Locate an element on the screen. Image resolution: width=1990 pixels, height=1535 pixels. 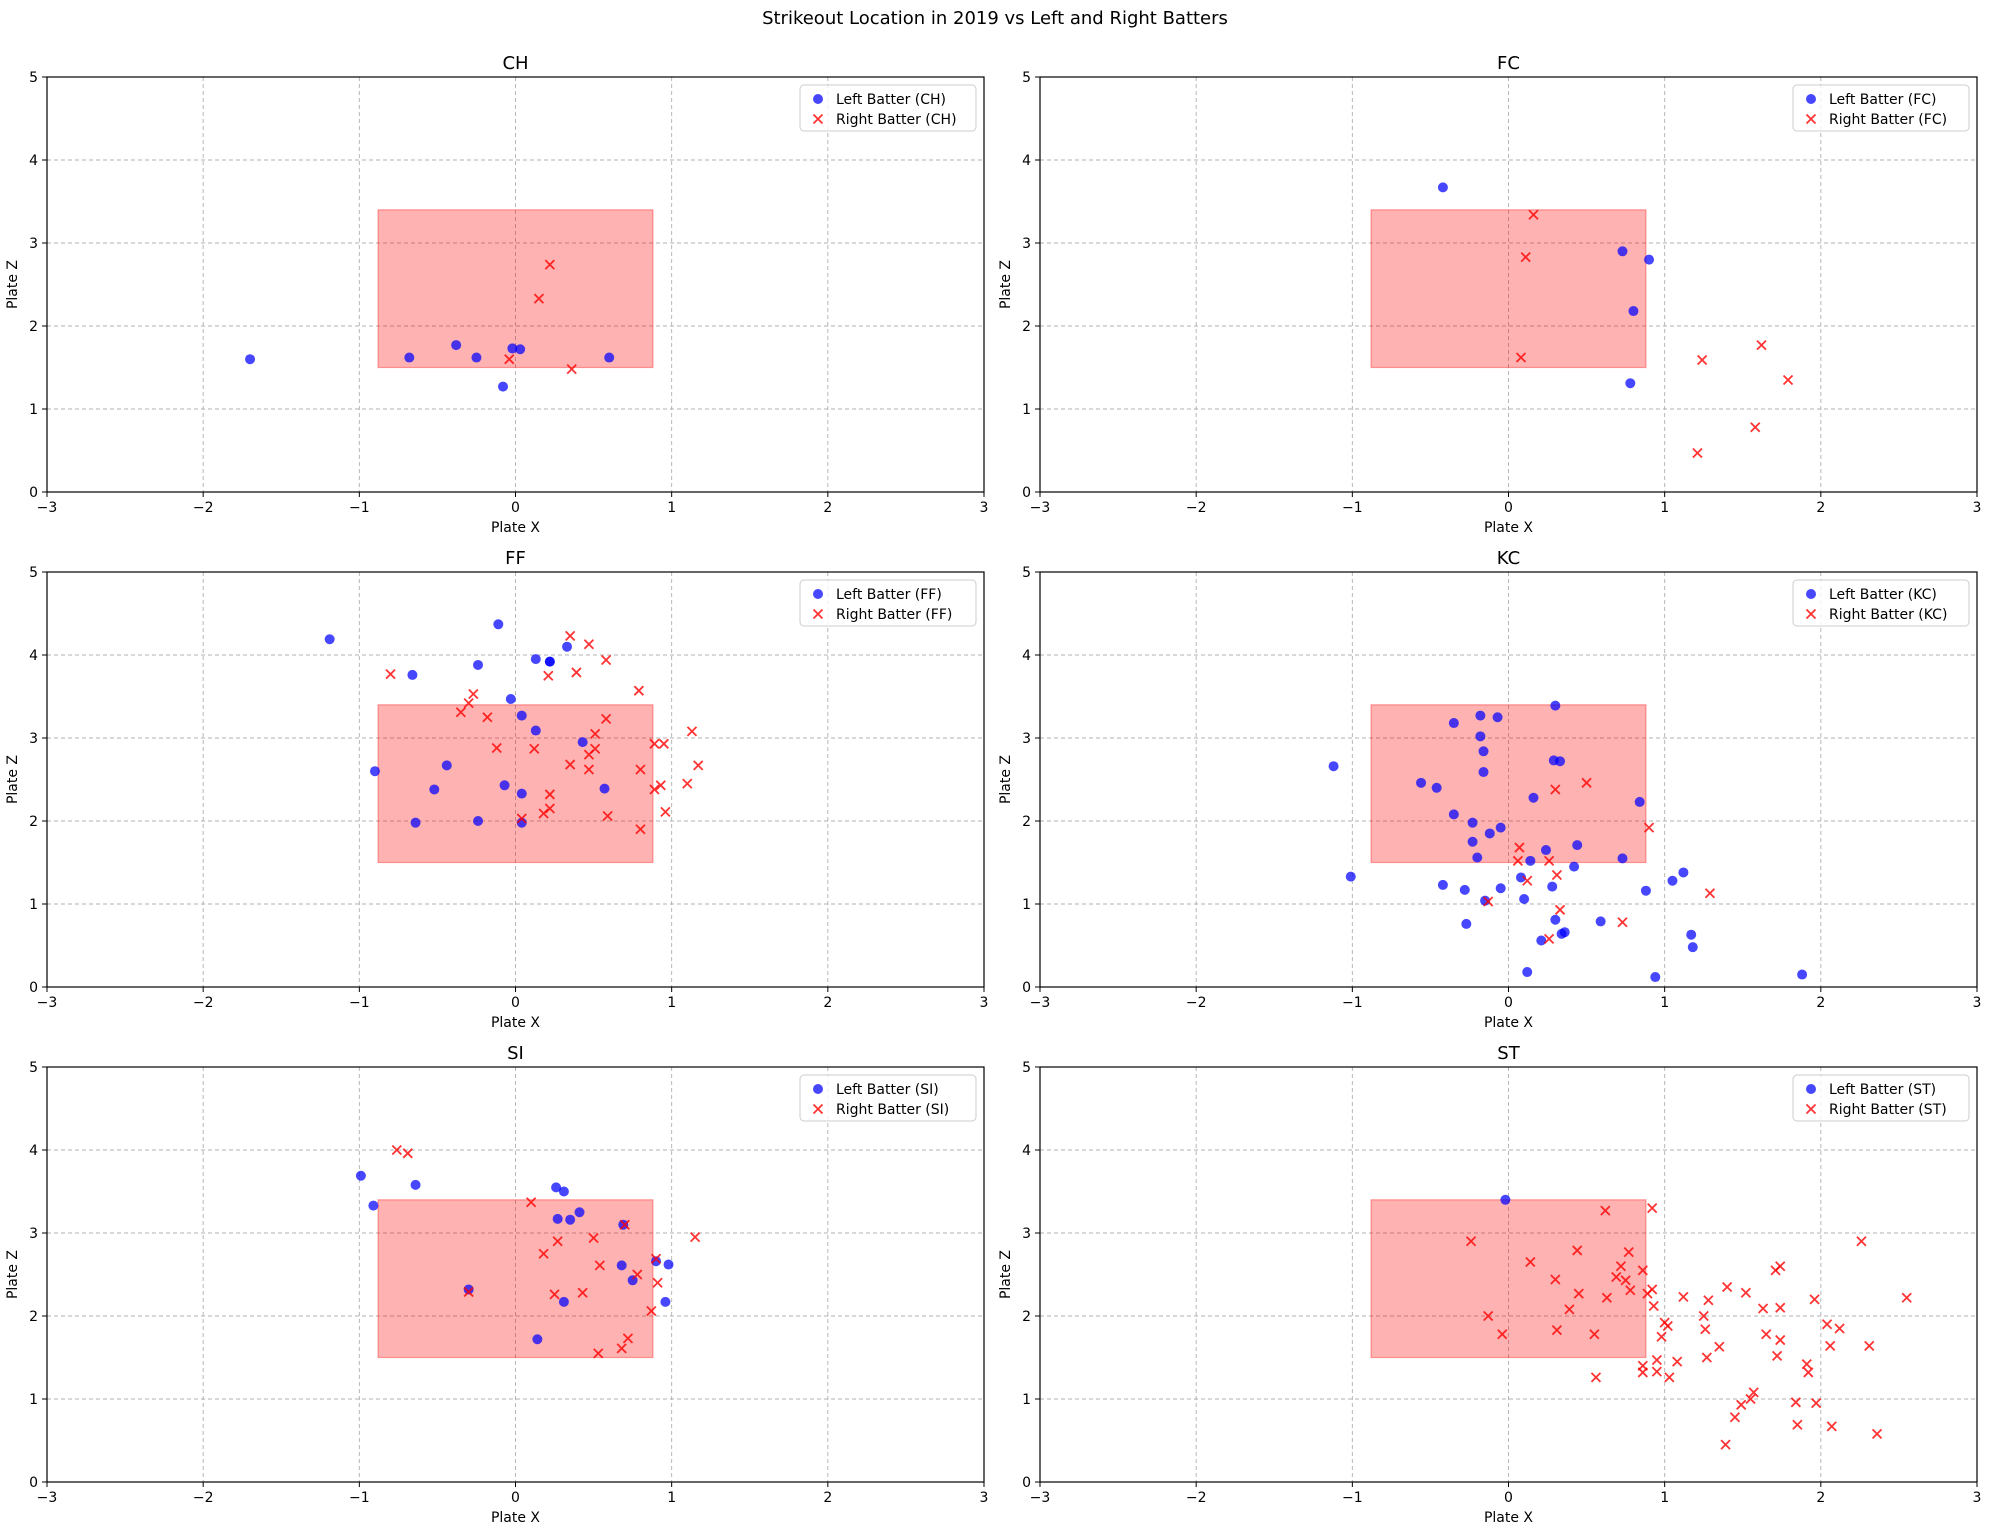
legend: Left Batter (FF) Right Batter (FF) is located at coordinates (888, 603).